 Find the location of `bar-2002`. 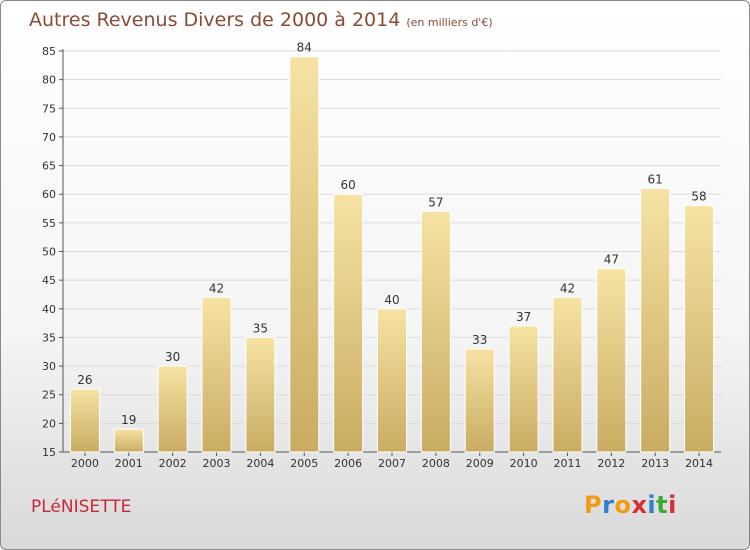

bar-2002 is located at coordinates (172, 409).